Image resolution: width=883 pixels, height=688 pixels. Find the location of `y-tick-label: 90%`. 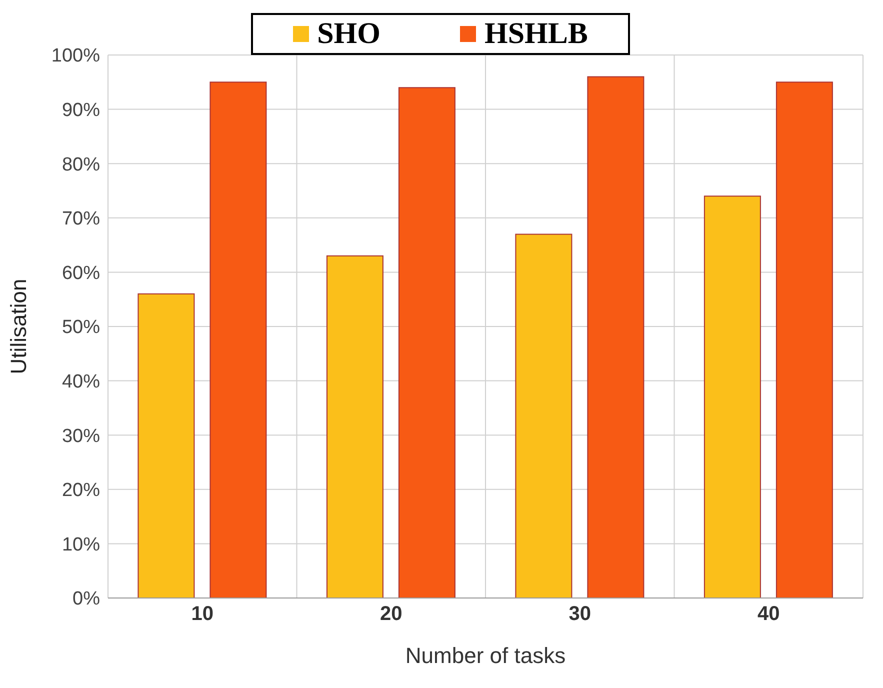

y-tick-label: 90% is located at coordinates (81, 111).